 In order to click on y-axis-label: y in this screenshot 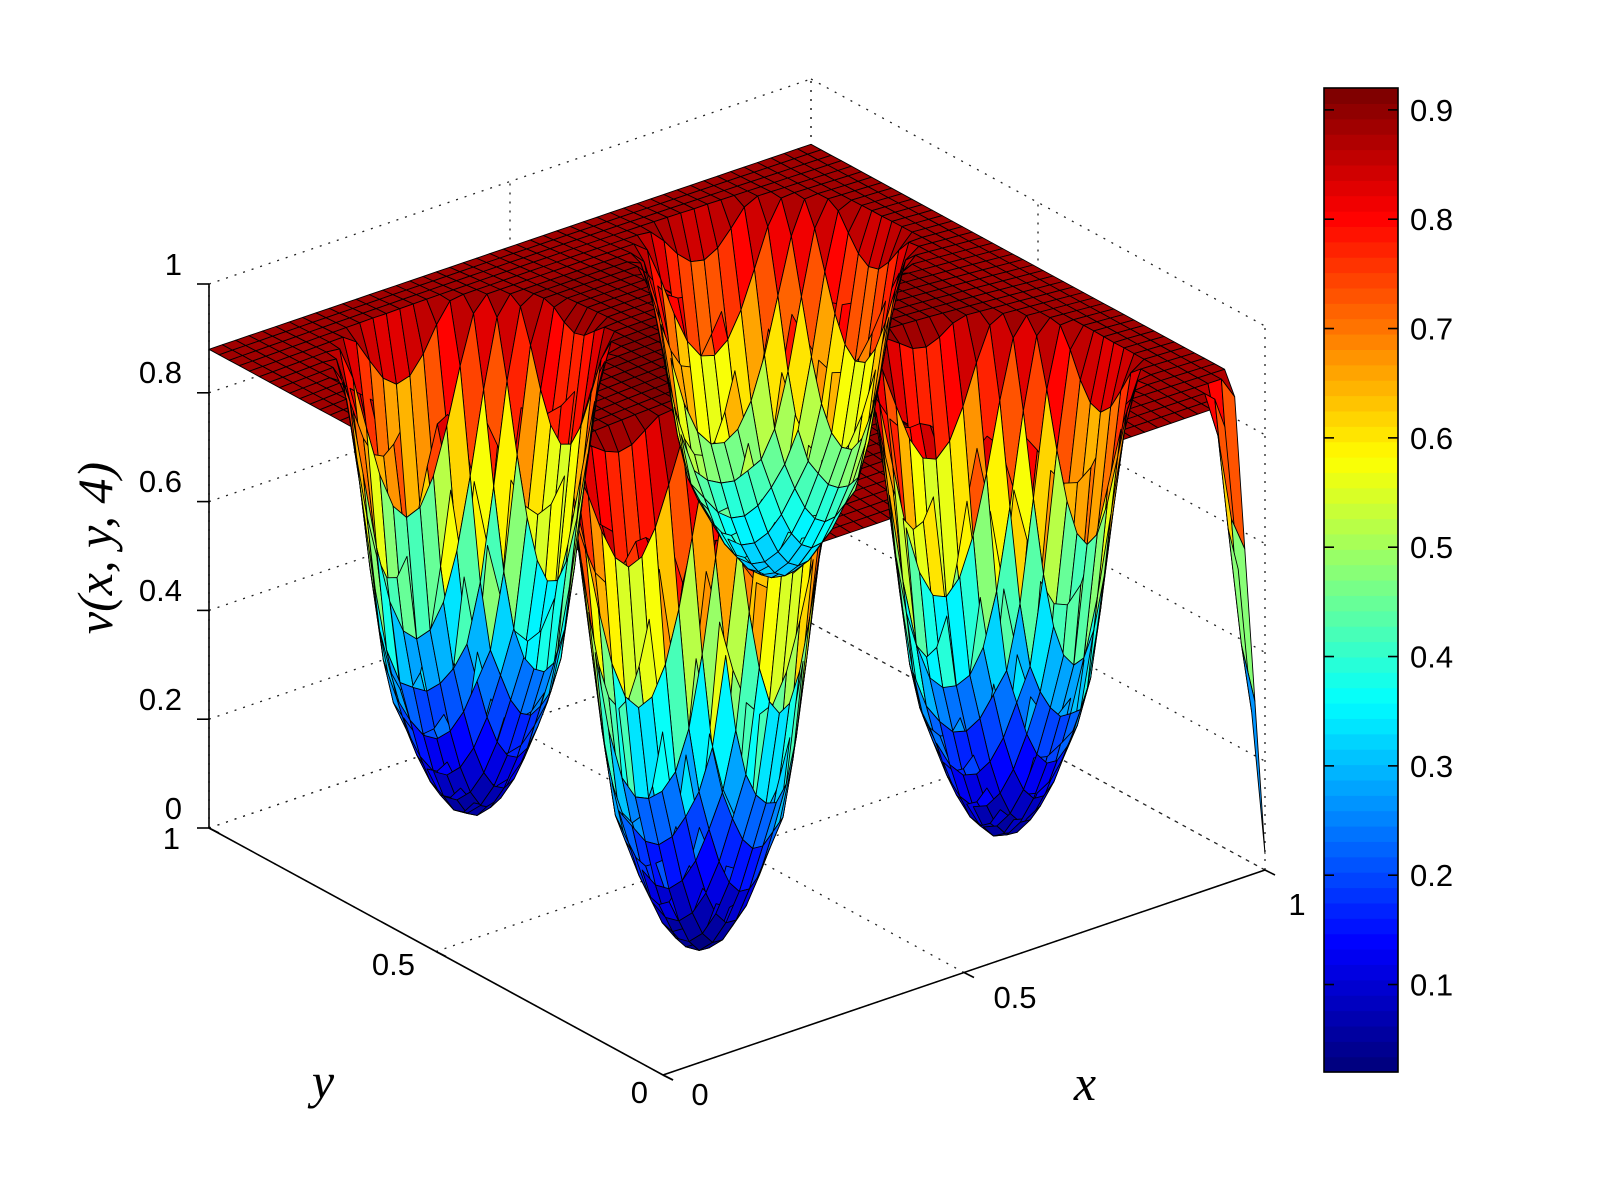, I will do `click(321, 1081)`.